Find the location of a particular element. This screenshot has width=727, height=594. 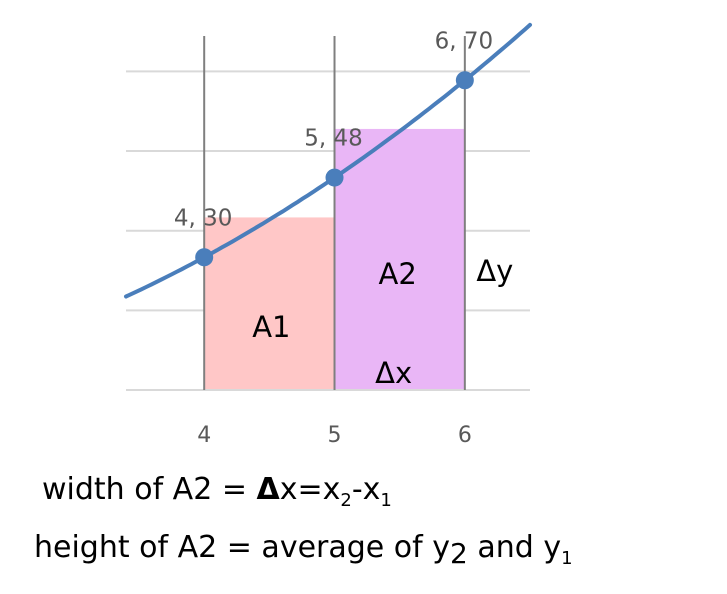

x-tick-label: 5 is located at coordinates (335, 435).